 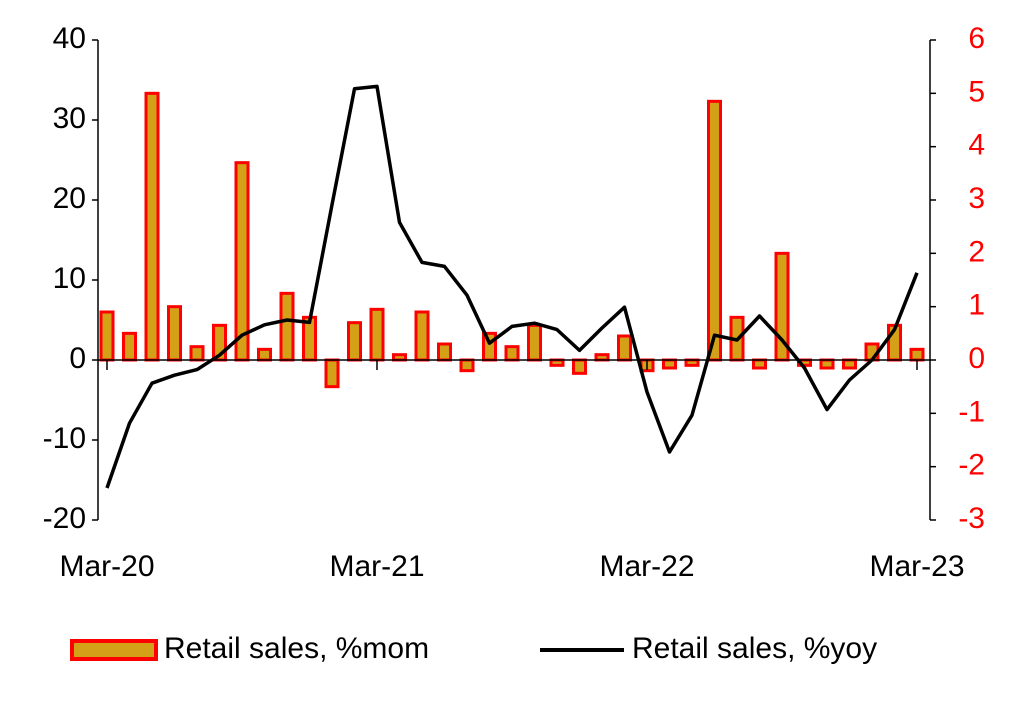 What do you see at coordinates (916, 566) in the screenshot?
I see `x-tick-label: Mar-23` at bounding box center [916, 566].